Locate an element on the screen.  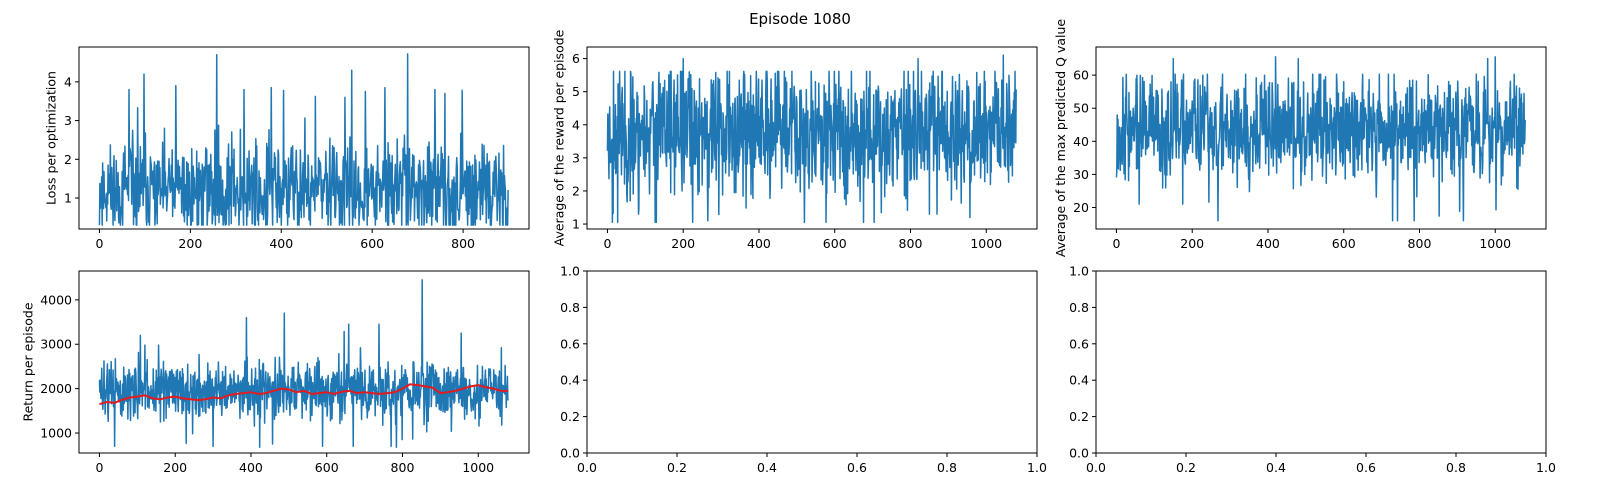
loss-ytick-label: 4 is located at coordinates (68, 81).